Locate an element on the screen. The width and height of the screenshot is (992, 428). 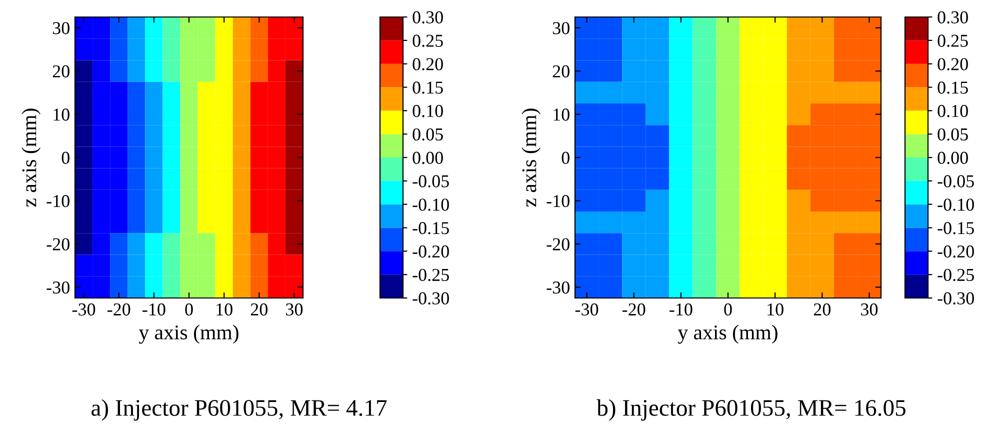
text: b) Injector P601055, MR= 16.05 is located at coordinates (751, 410).